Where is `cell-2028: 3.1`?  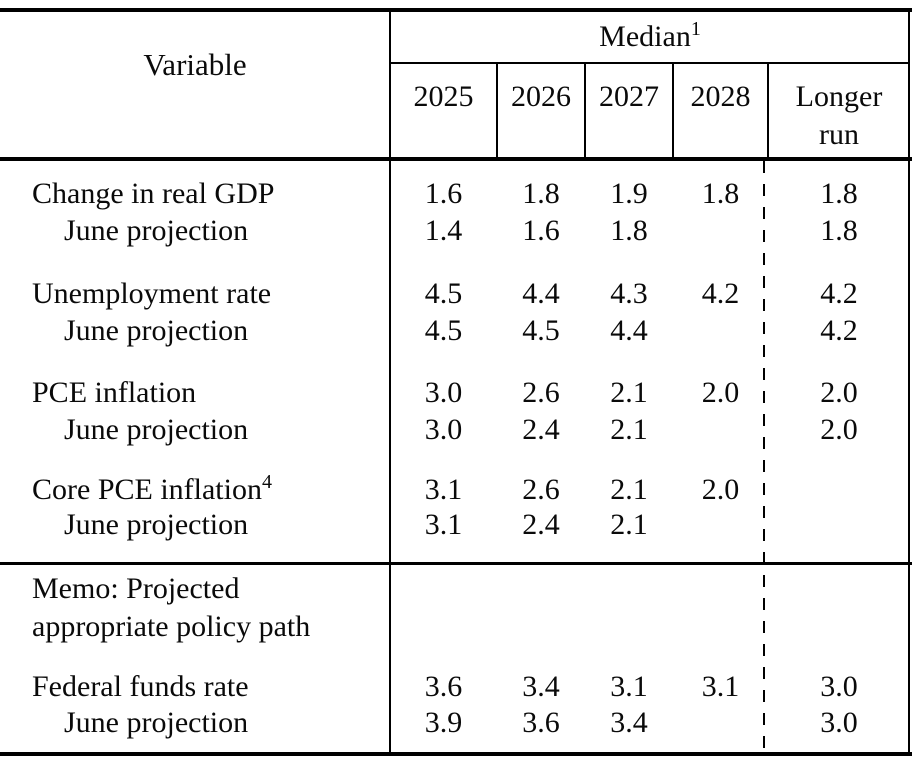
cell-2028: 3.1 is located at coordinates (720, 686).